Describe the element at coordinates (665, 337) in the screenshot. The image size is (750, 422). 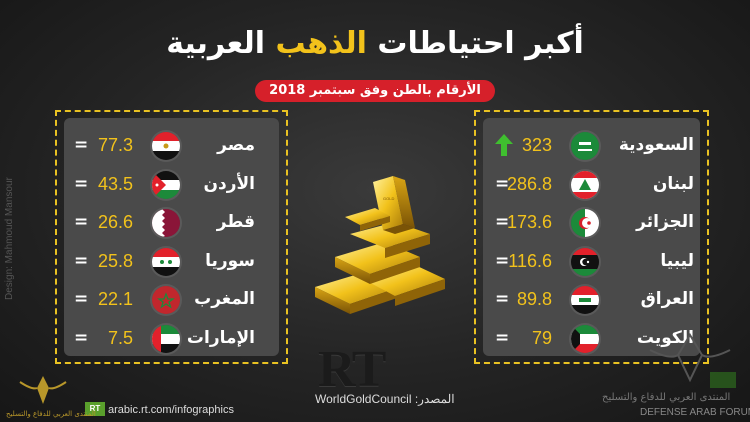
I see `country-name: الكويت` at that location.